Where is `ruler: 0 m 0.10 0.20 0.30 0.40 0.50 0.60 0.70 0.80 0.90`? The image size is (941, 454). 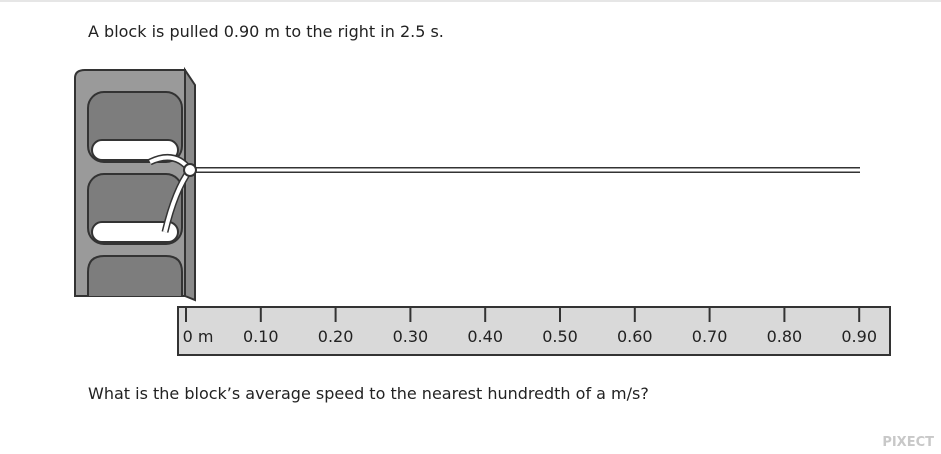 ruler: 0 m 0.10 0.20 0.30 0.40 0.50 0.60 0.70 0.80 0.90 is located at coordinates (534, 331).